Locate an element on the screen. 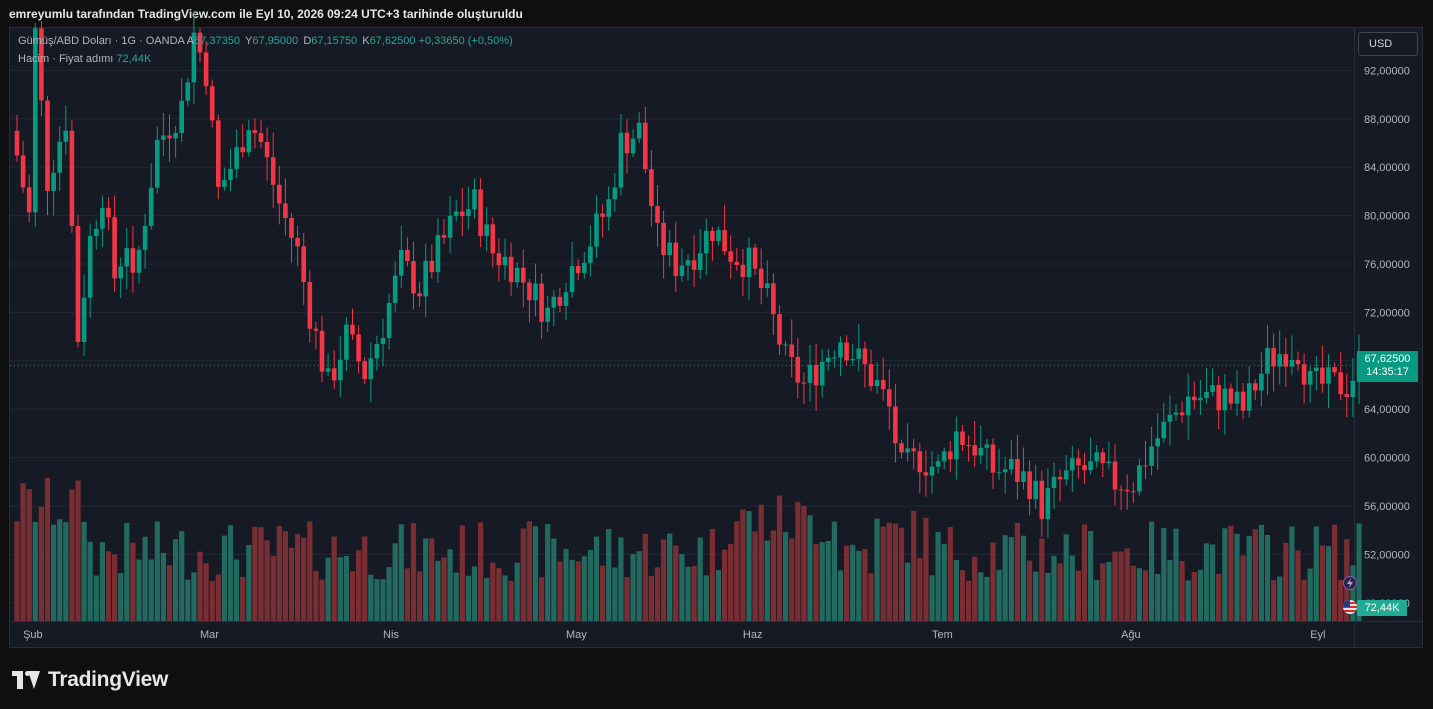 The image size is (1433, 709). volume-label: Hacim · Fiyat adımı is located at coordinates (66, 59).